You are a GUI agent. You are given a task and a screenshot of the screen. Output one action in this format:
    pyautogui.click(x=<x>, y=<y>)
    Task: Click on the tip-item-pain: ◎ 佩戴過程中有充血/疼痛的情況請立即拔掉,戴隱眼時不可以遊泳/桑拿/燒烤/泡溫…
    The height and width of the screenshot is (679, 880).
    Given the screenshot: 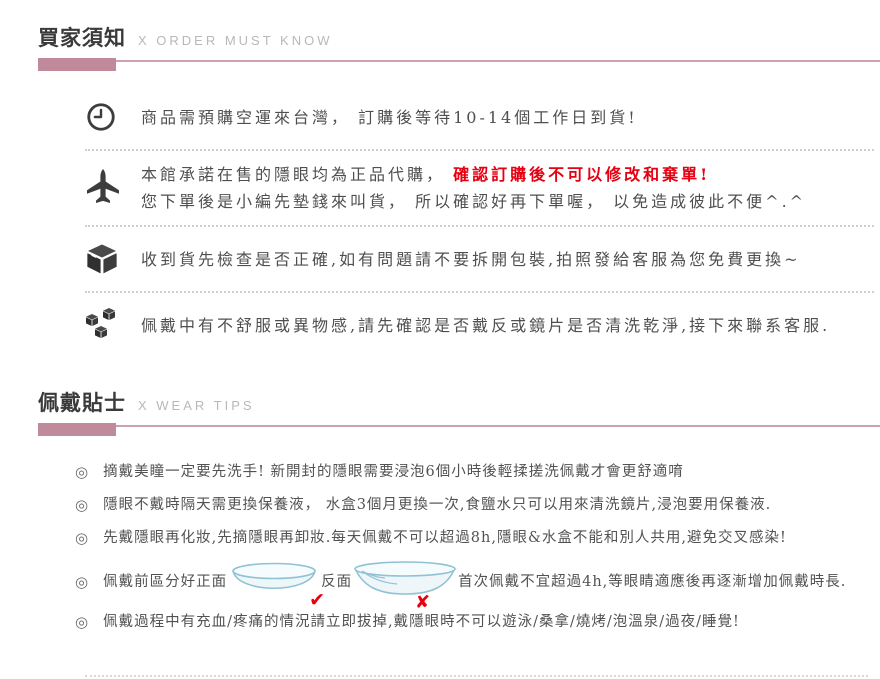 What is the action you would take?
    pyautogui.click(x=477, y=622)
    